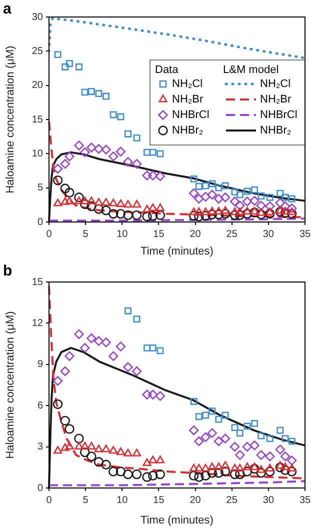 This screenshot has width=320, height=531. I want to click on y-axis-title: Haloamine concentration (μM), so click(10, 120).